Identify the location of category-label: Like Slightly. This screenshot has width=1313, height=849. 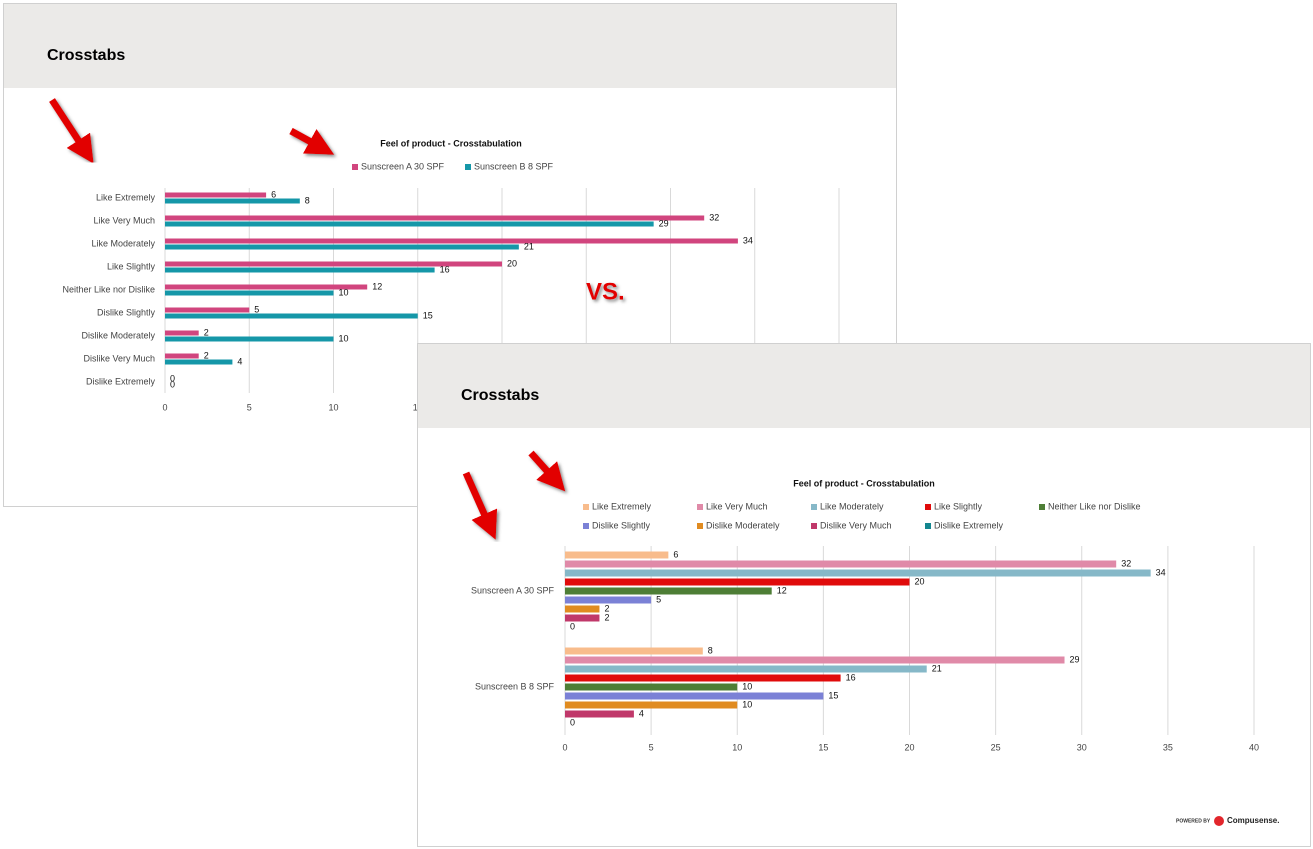
(131, 266).